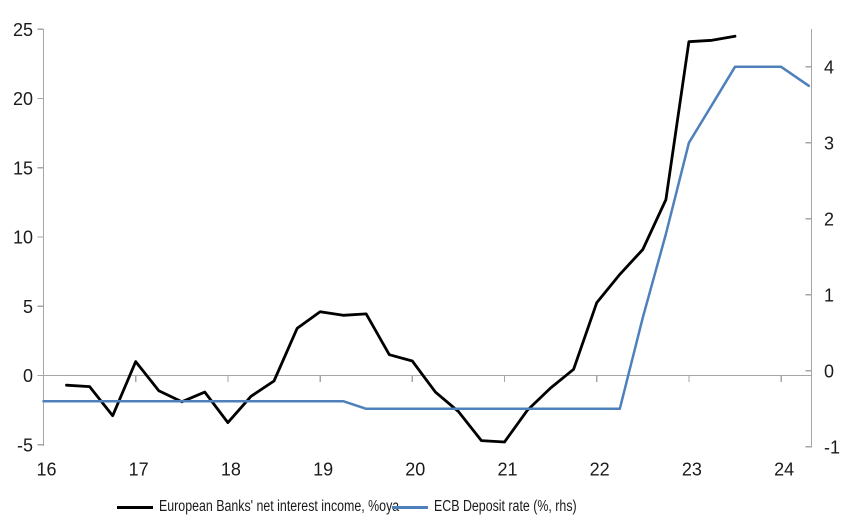 The width and height of the screenshot is (852, 531). Describe the element at coordinates (692, 470) in the screenshot. I see `x-axis-tick-label: 23` at that location.